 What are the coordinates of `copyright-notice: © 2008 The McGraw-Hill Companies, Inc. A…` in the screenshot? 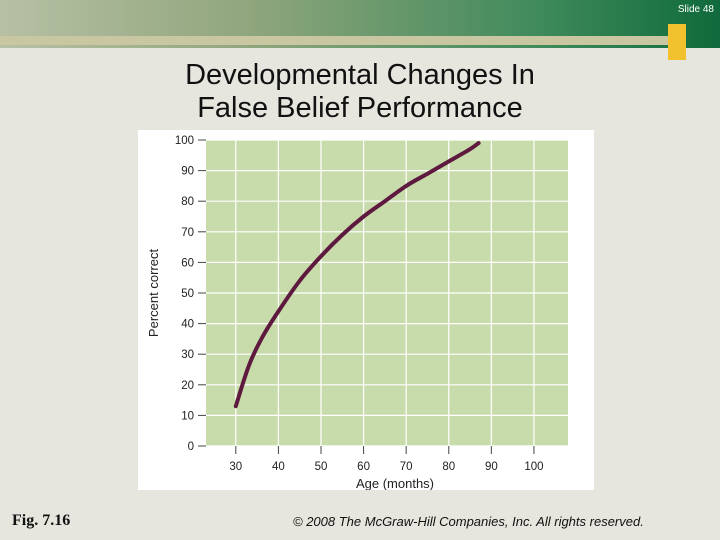 It's located at (468, 521).